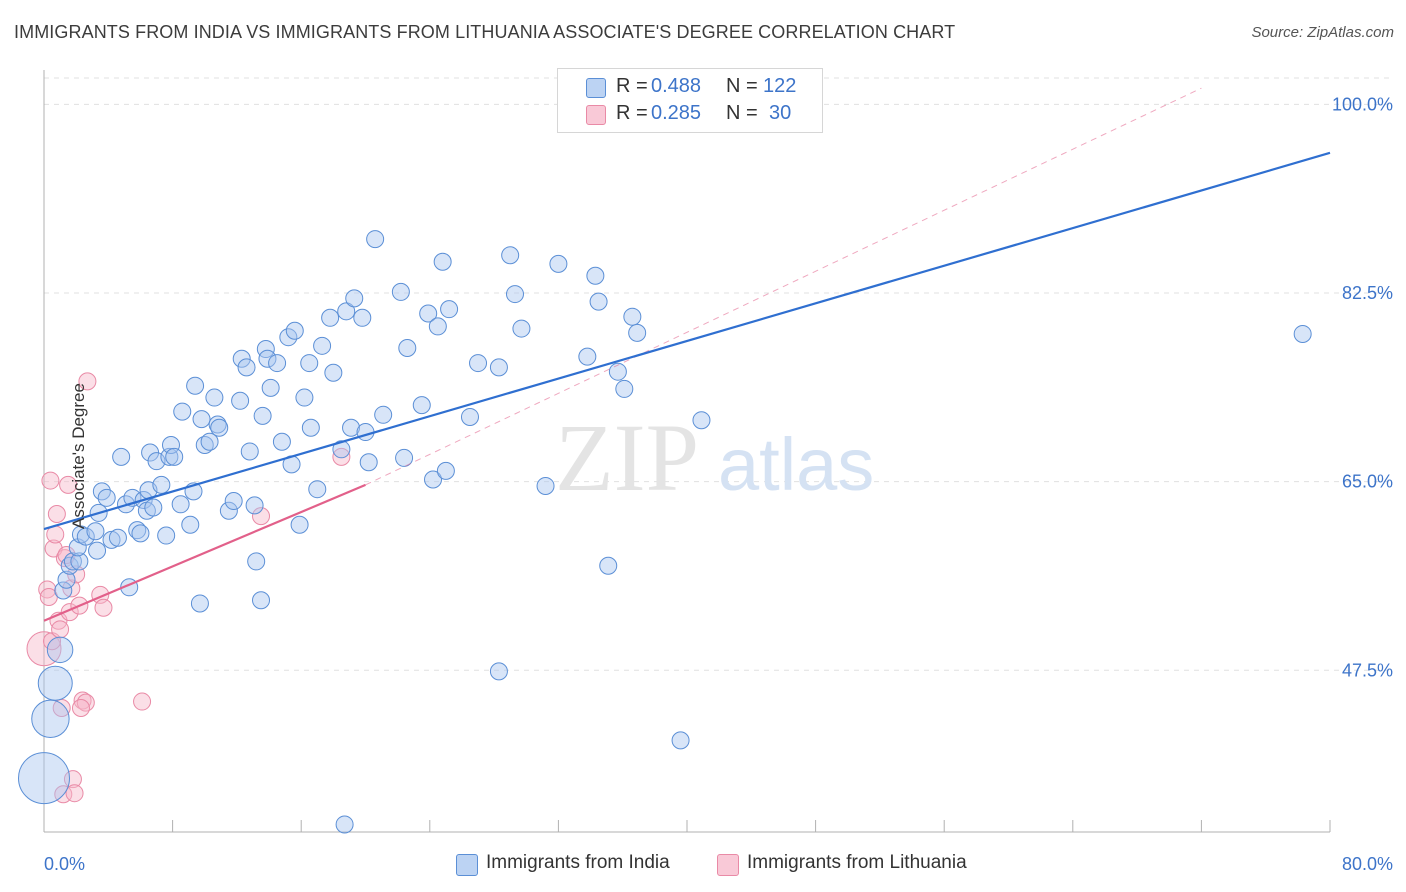 The image size is (1406, 892). Describe the element at coordinates (204, 552) in the screenshot. I see `lithuania-trend-line` at that location.